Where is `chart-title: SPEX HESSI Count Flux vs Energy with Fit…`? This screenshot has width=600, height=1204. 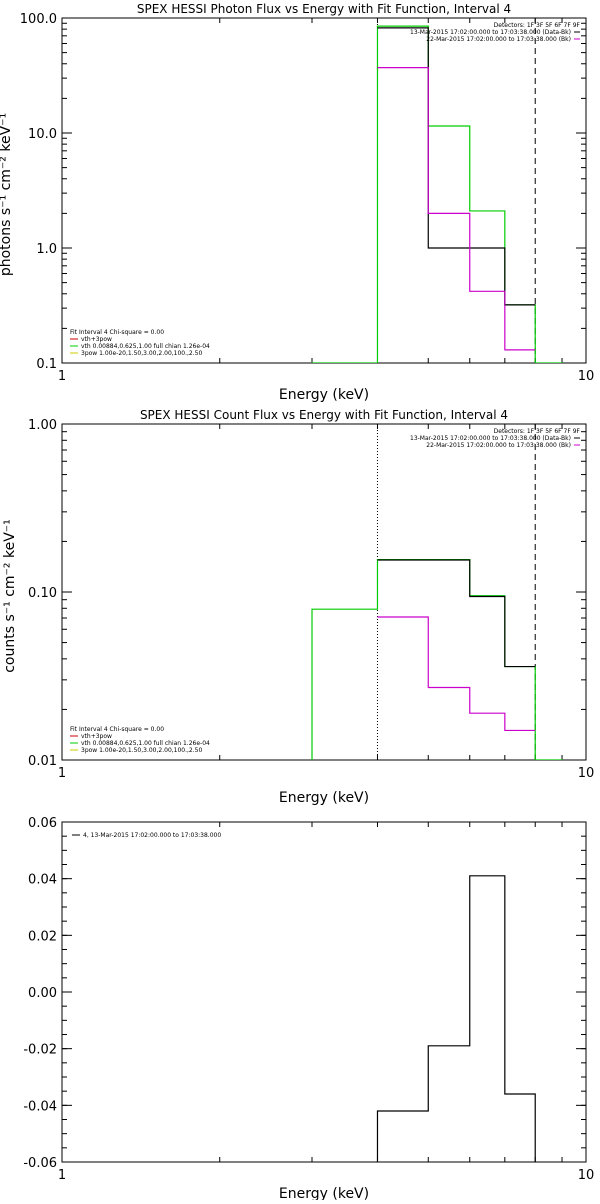
chart-title: SPEX HESSI Count Flux vs Energy with Fit… is located at coordinates (324, 415).